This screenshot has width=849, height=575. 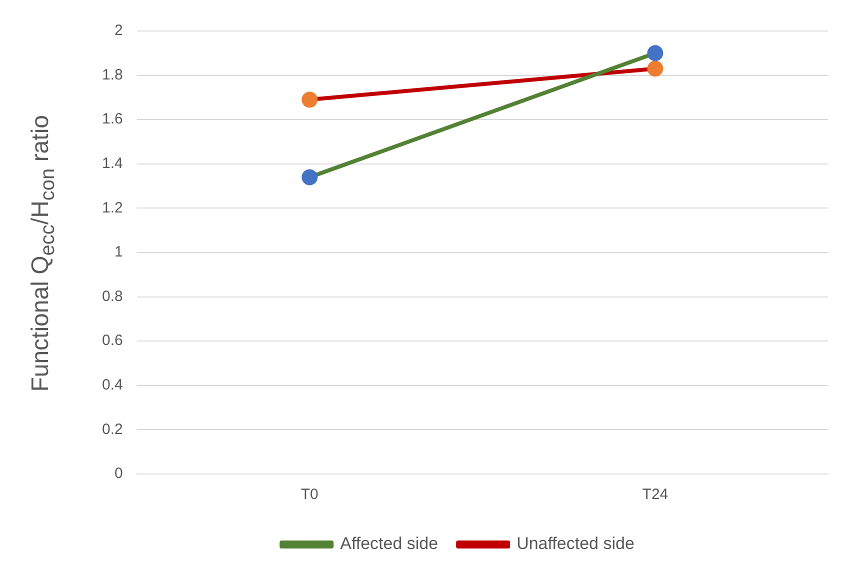 What do you see at coordinates (389, 544) in the screenshot?
I see `legend-label: Affected side` at bounding box center [389, 544].